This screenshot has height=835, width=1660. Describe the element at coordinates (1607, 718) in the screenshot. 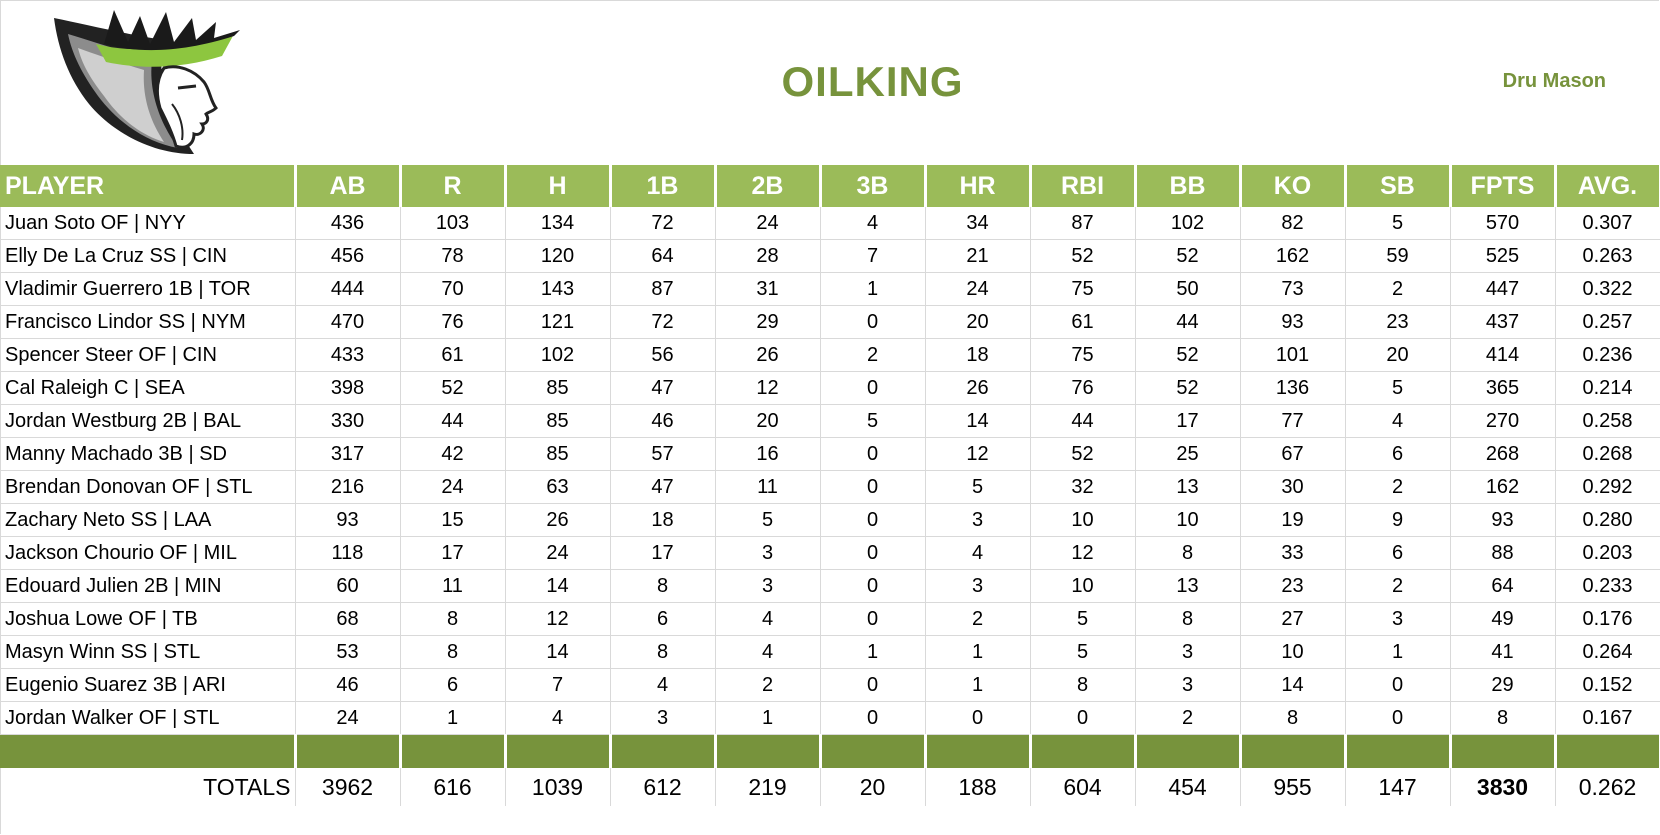

I see `stat-cell: 0.167` at that location.